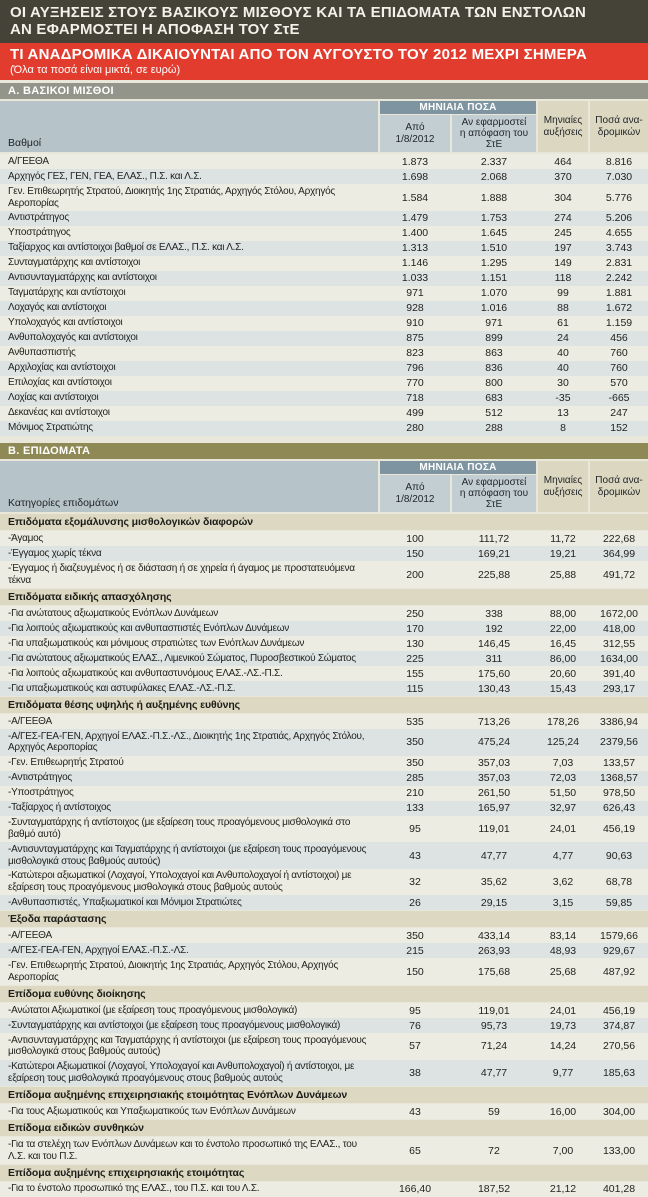 The height and width of the screenshot is (1197, 648). Describe the element at coordinates (619, 1046) in the screenshot. I see `value-cell: 270,56` at that location.